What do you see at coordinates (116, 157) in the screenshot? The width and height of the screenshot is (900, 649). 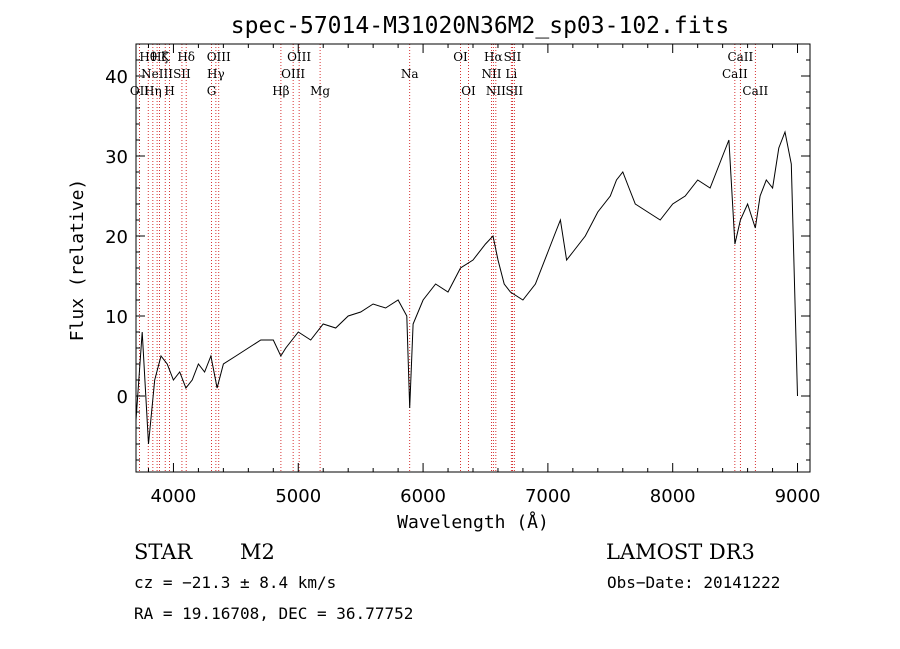 I see `y-tick-label: 30` at bounding box center [116, 157].